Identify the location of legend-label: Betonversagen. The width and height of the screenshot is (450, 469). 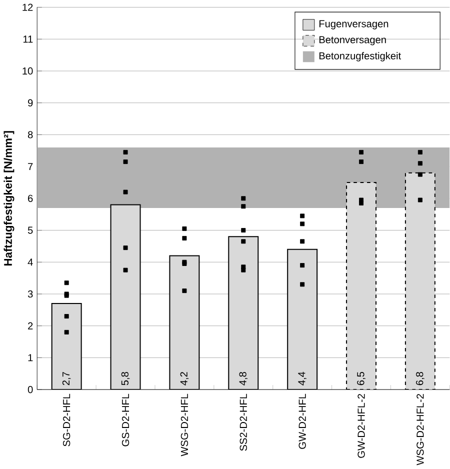
(353, 41).